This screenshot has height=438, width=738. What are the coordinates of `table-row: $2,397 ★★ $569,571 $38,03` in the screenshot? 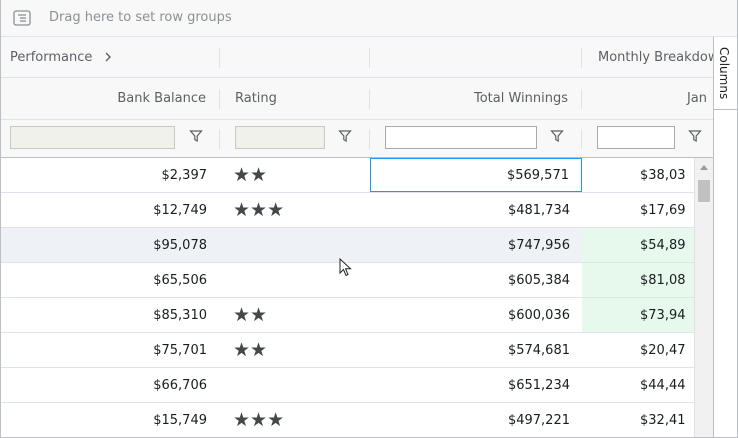 It's located at (347, 175).